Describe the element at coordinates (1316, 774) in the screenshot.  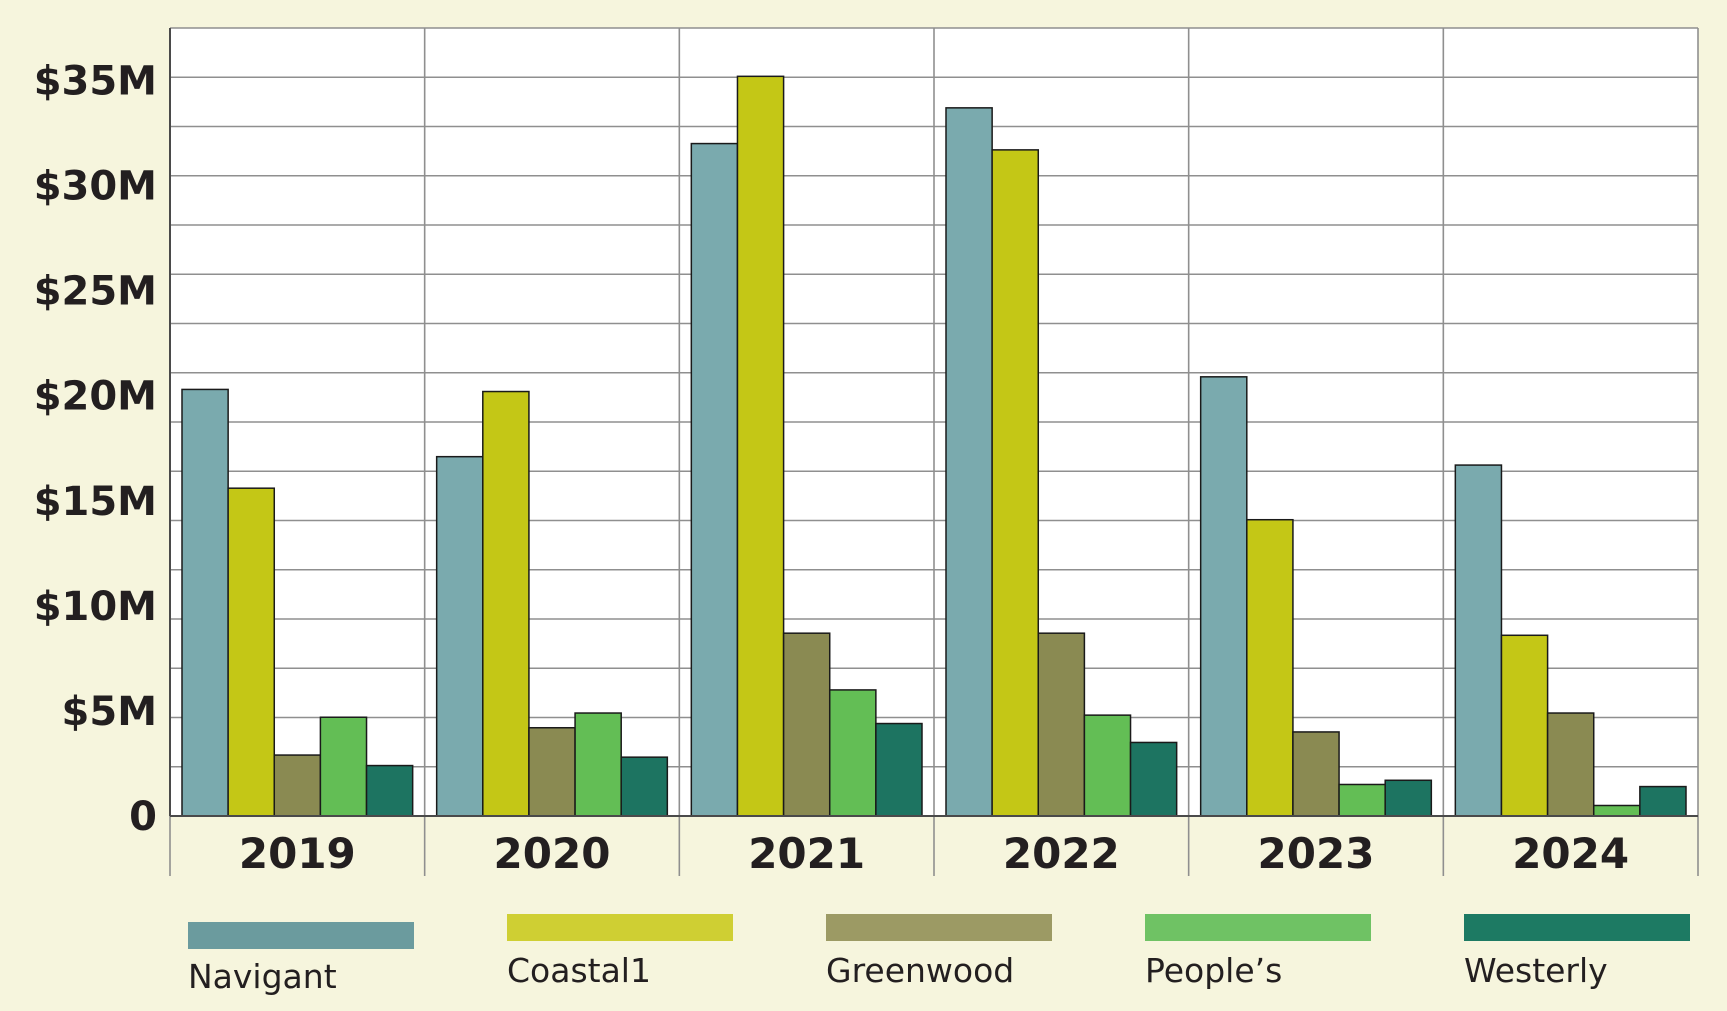
I see `bar-greenwood-2023` at that location.